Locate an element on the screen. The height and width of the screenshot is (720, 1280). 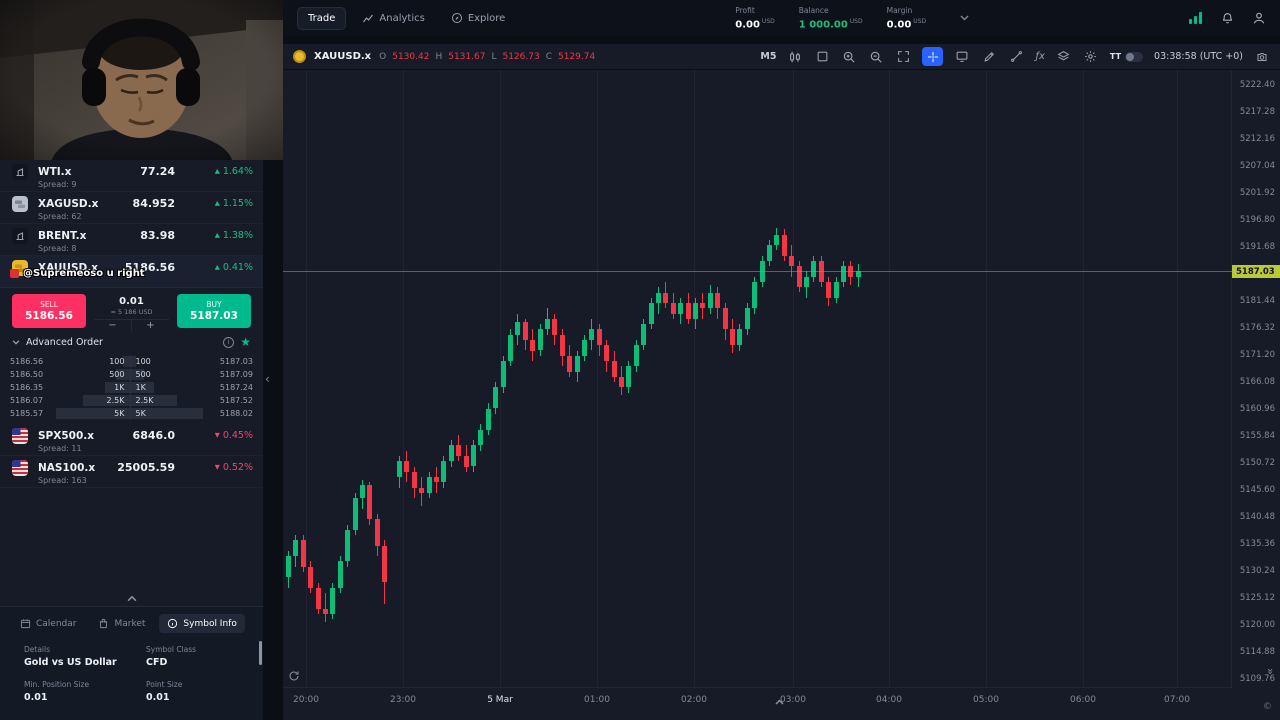
user-account-icon is located at coordinates (1259, 18).